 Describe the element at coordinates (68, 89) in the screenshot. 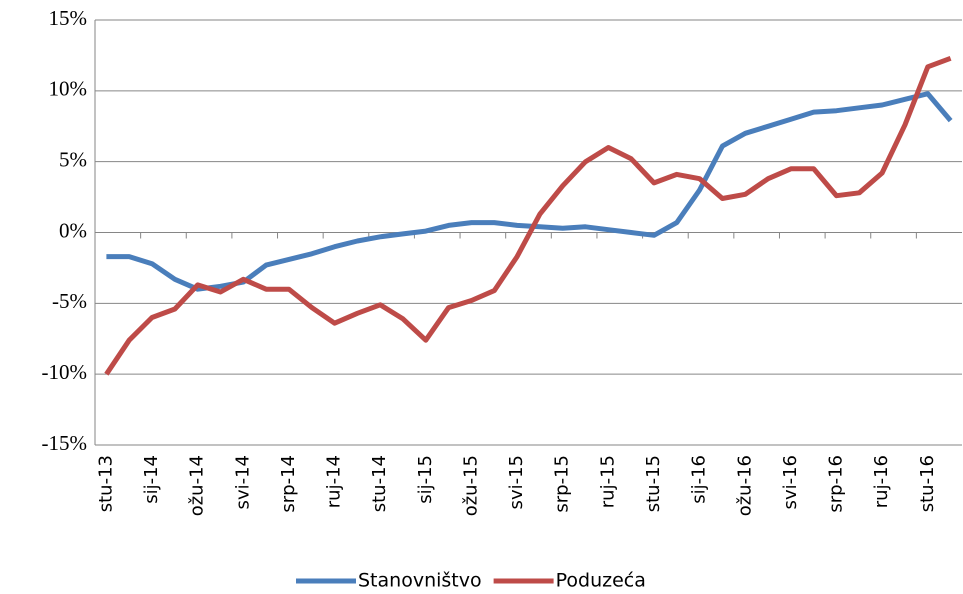

I see `y-tick-label: 10%` at that location.